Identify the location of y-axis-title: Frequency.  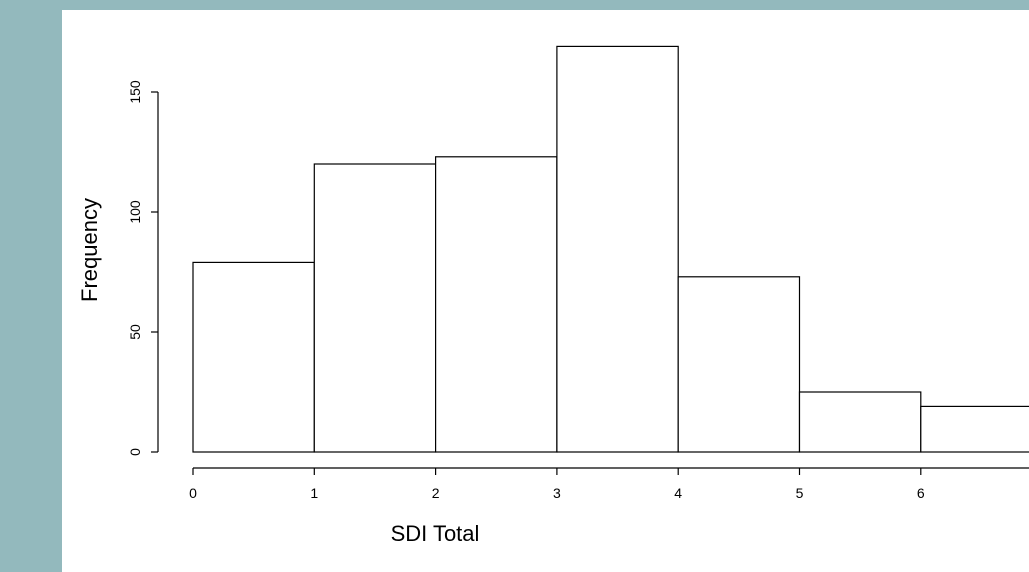
(89, 250).